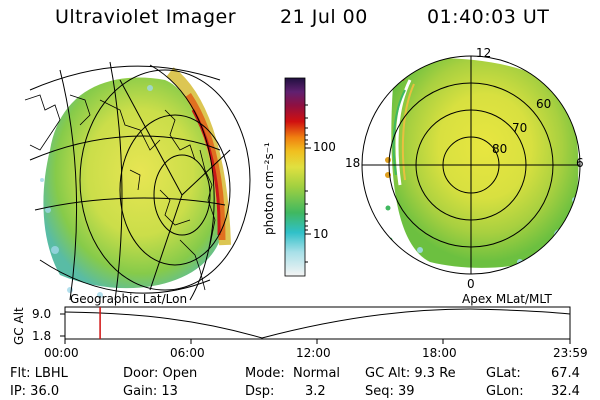 The height and width of the screenshot is (400, 600). Describe the element at coordinates (42, 336) in the screenshot. I see `altitude-tick-low: 1.8` at that location.